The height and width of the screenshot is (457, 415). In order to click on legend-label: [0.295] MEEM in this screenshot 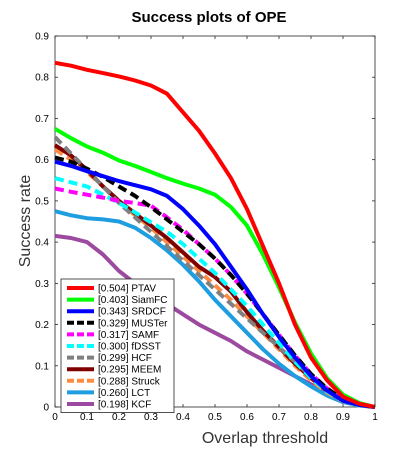, I will do `click(129, 370)`.